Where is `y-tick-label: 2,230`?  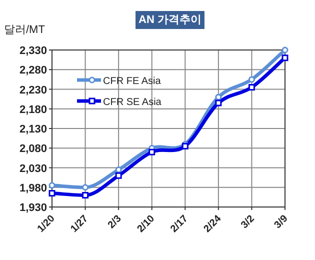 y-tick-label: 2,230 is located at coordinates (33, 90).